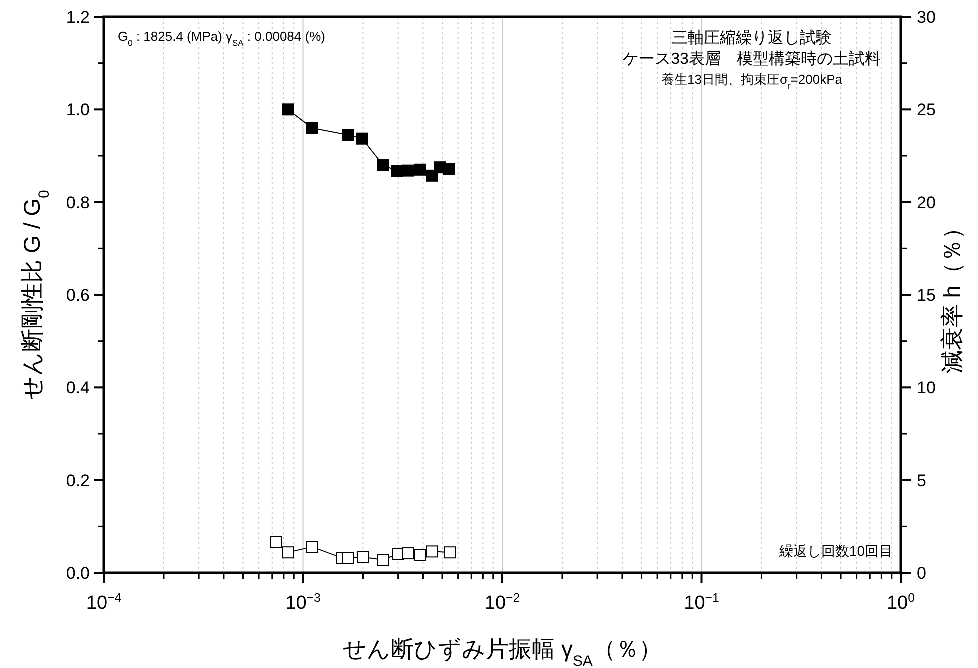 The height and width of the screenshot is (668, 978). Describe the element at coordinates (78, 573) in the screenshot. I see `y-tick-label: 0.0` at that location.